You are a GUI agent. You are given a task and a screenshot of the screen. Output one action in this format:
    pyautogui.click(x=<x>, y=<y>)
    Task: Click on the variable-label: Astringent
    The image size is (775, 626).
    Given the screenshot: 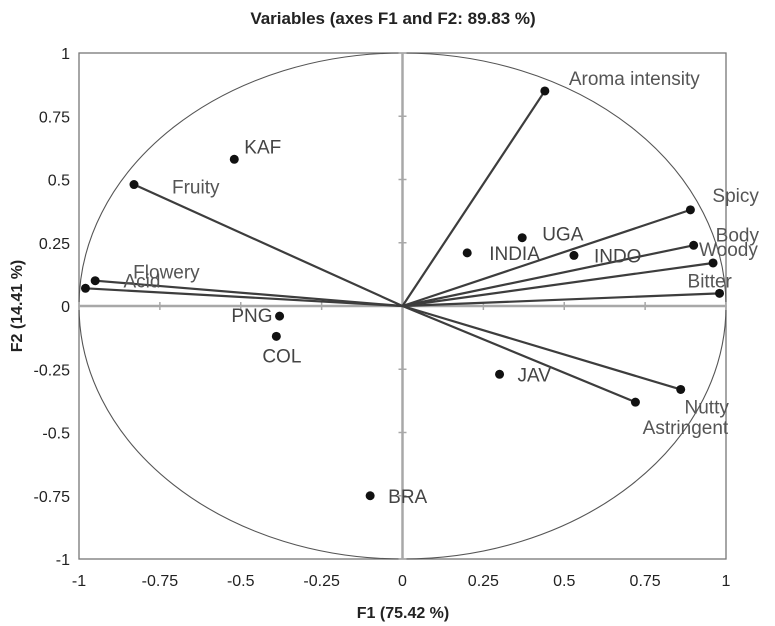 What is the action you would take?
    pyautogui.click(x=686, y=428)
    